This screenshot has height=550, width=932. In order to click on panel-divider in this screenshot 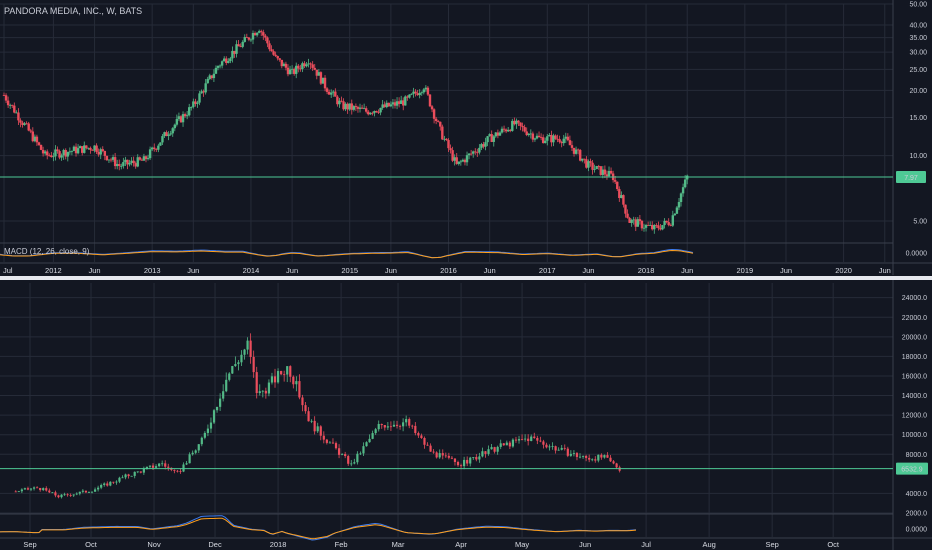, I will do `click(466, 278)`.